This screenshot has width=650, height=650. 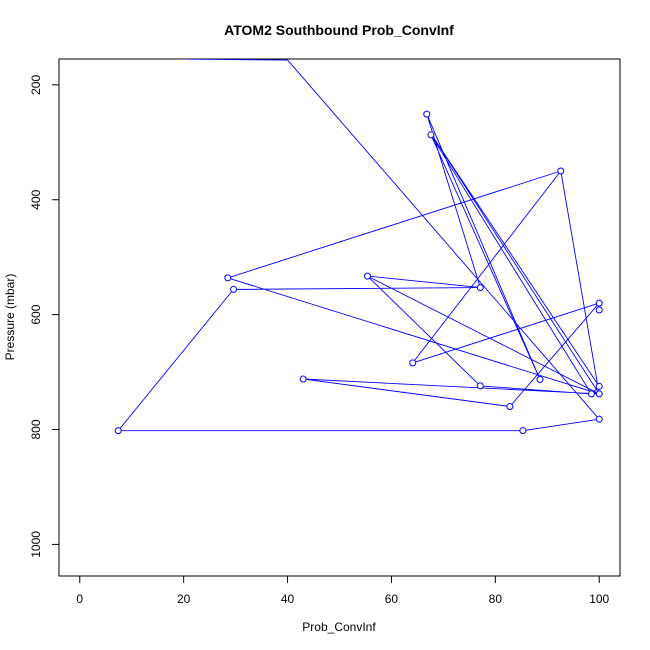 What do you see at coordinates (288, 599) in the screenshot?
I see `x-tick-label: 40` at bounding box center [288, 599].